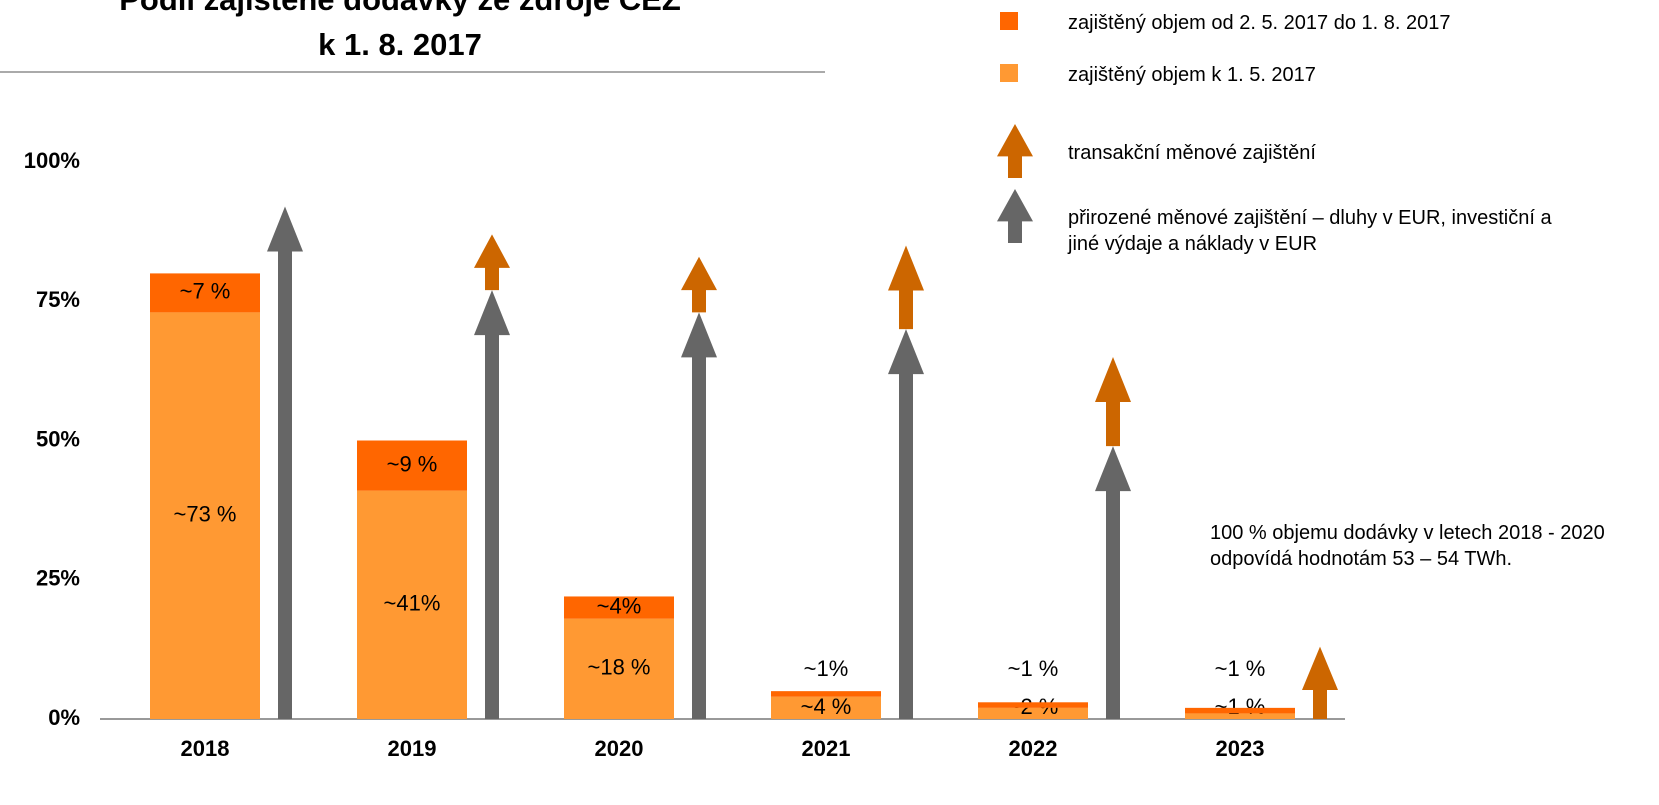 This screenshot has width=1659, height=805. I want to click on x-tick-label: 2018, so click(205, 748).